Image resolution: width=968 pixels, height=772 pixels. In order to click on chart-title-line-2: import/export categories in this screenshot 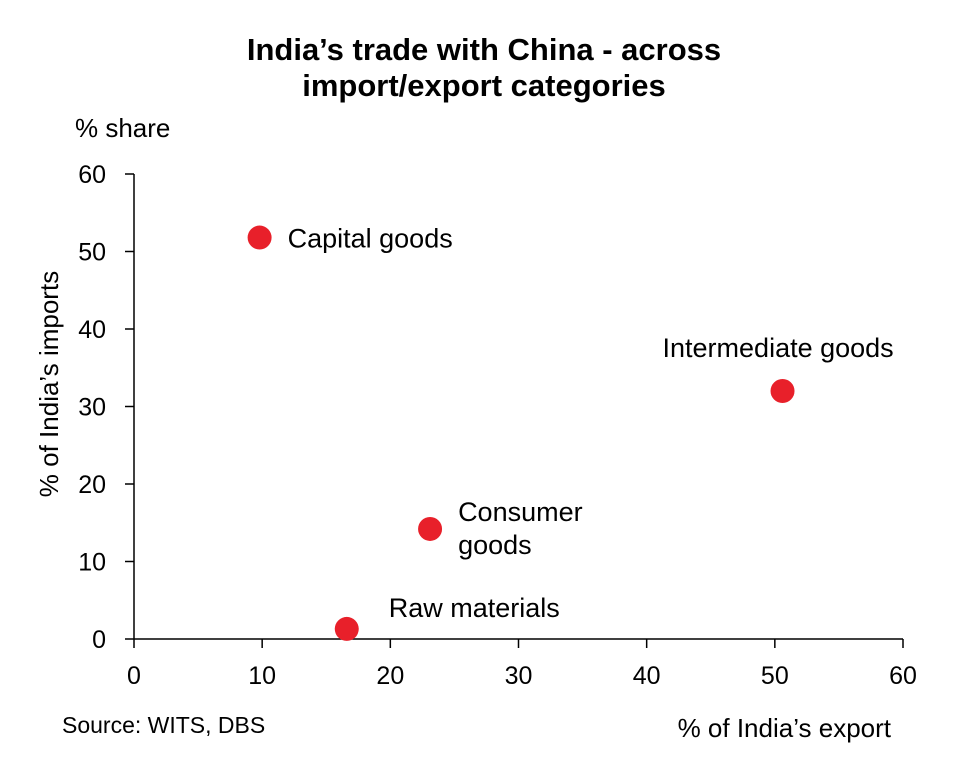, I will do `click(484, 85)`.